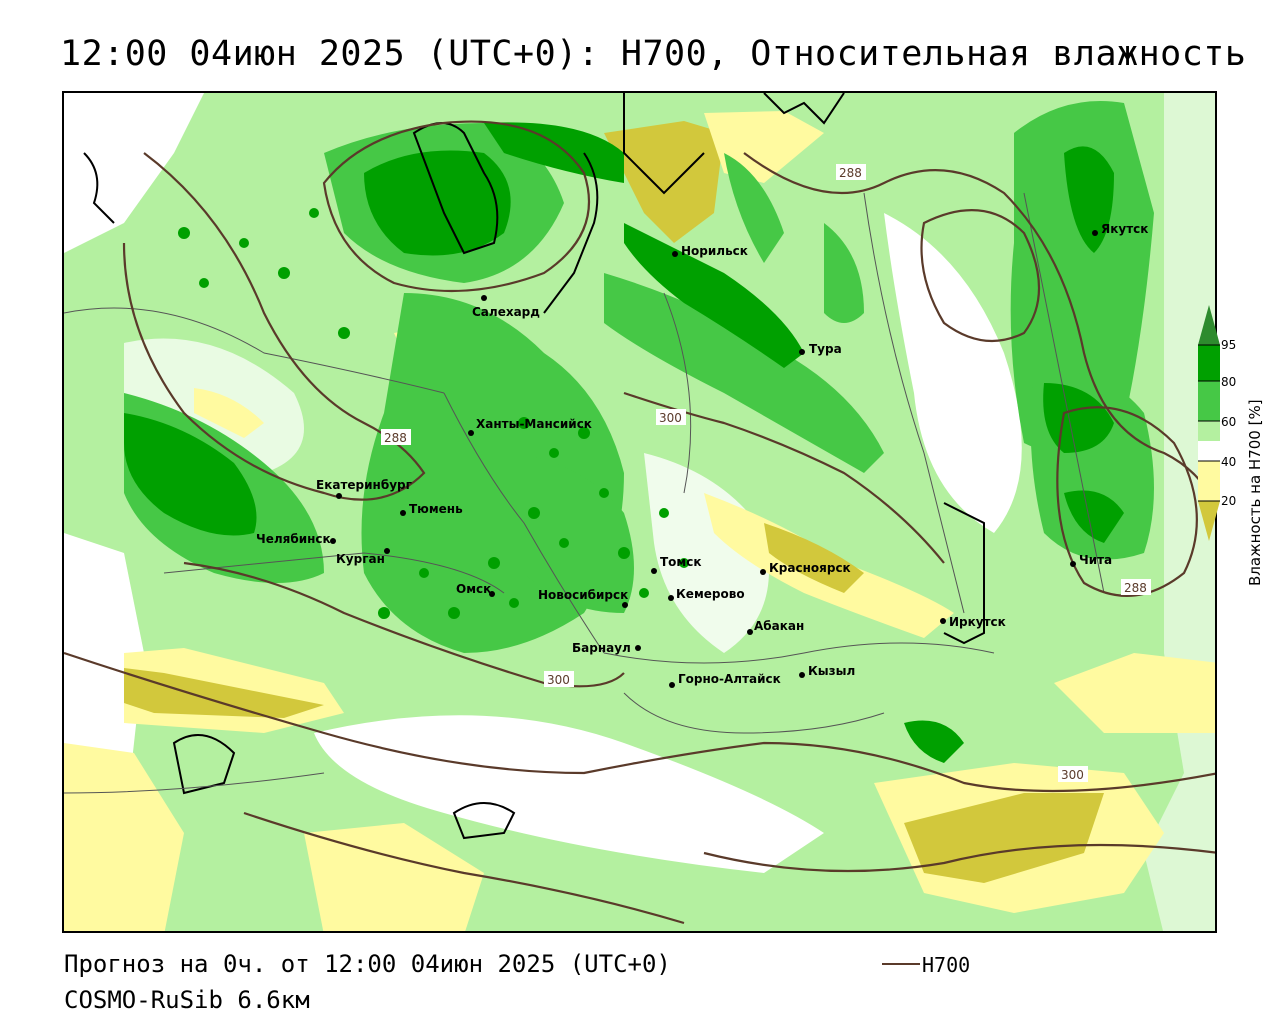  I want to click on city-dot-ekaterinburg, so click(339, 496).